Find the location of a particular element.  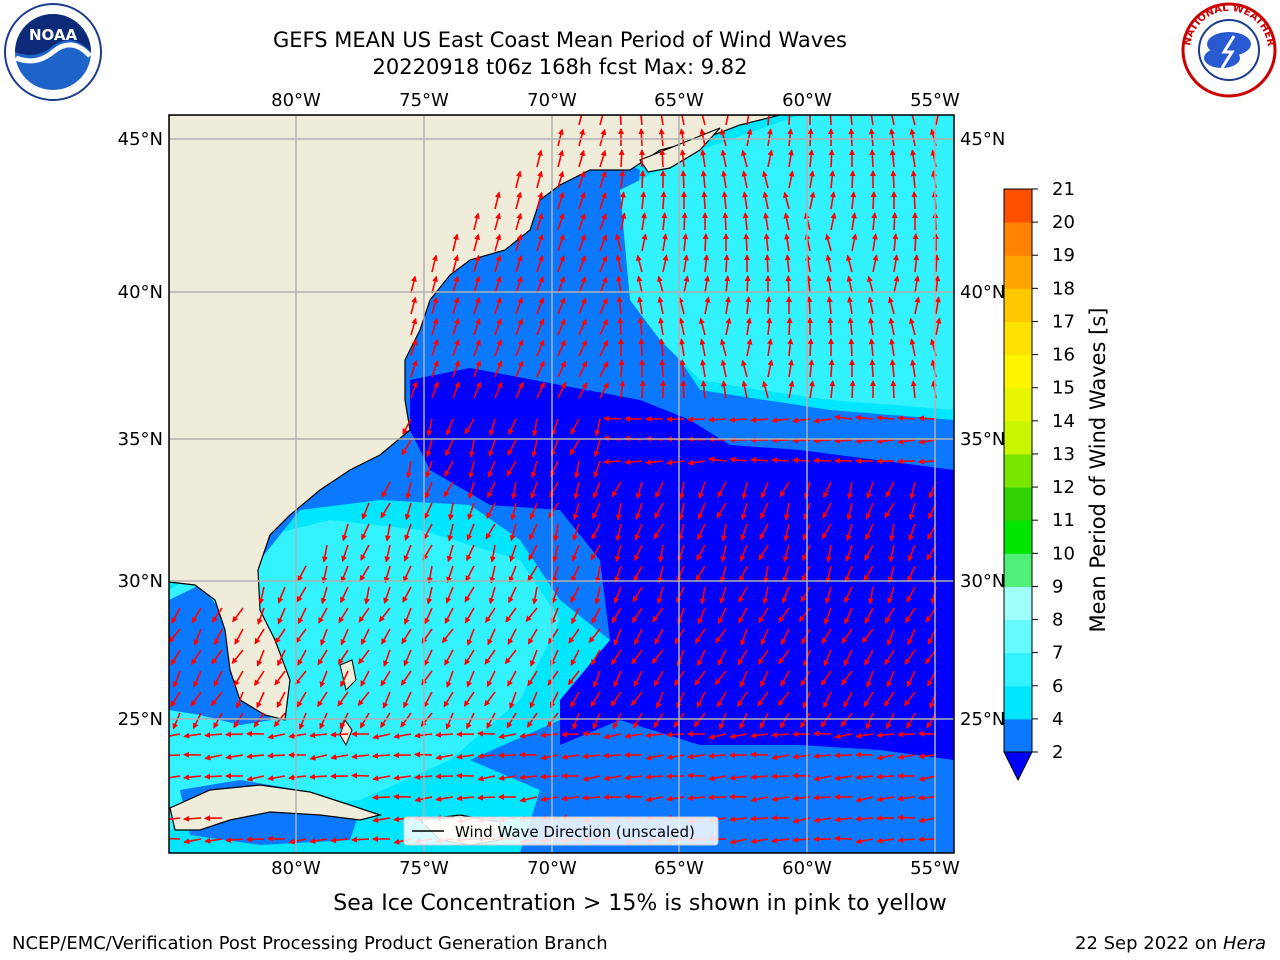

legend-label: Wind Wave Direction (unscaled) is located at coordinates (575, 832).